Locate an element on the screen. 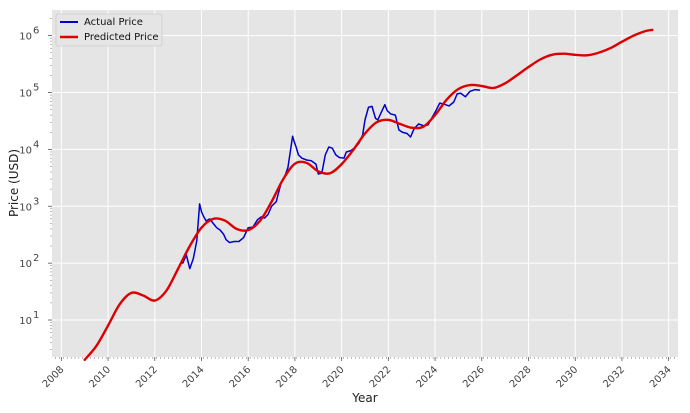 This screenshot has height=413, width=690. legend: Actual Price Predicted Price is located at coordinates (109, 30).